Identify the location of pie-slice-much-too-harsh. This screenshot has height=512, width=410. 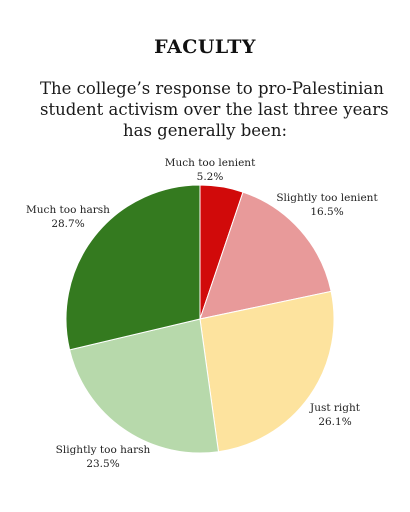
(133, 267).